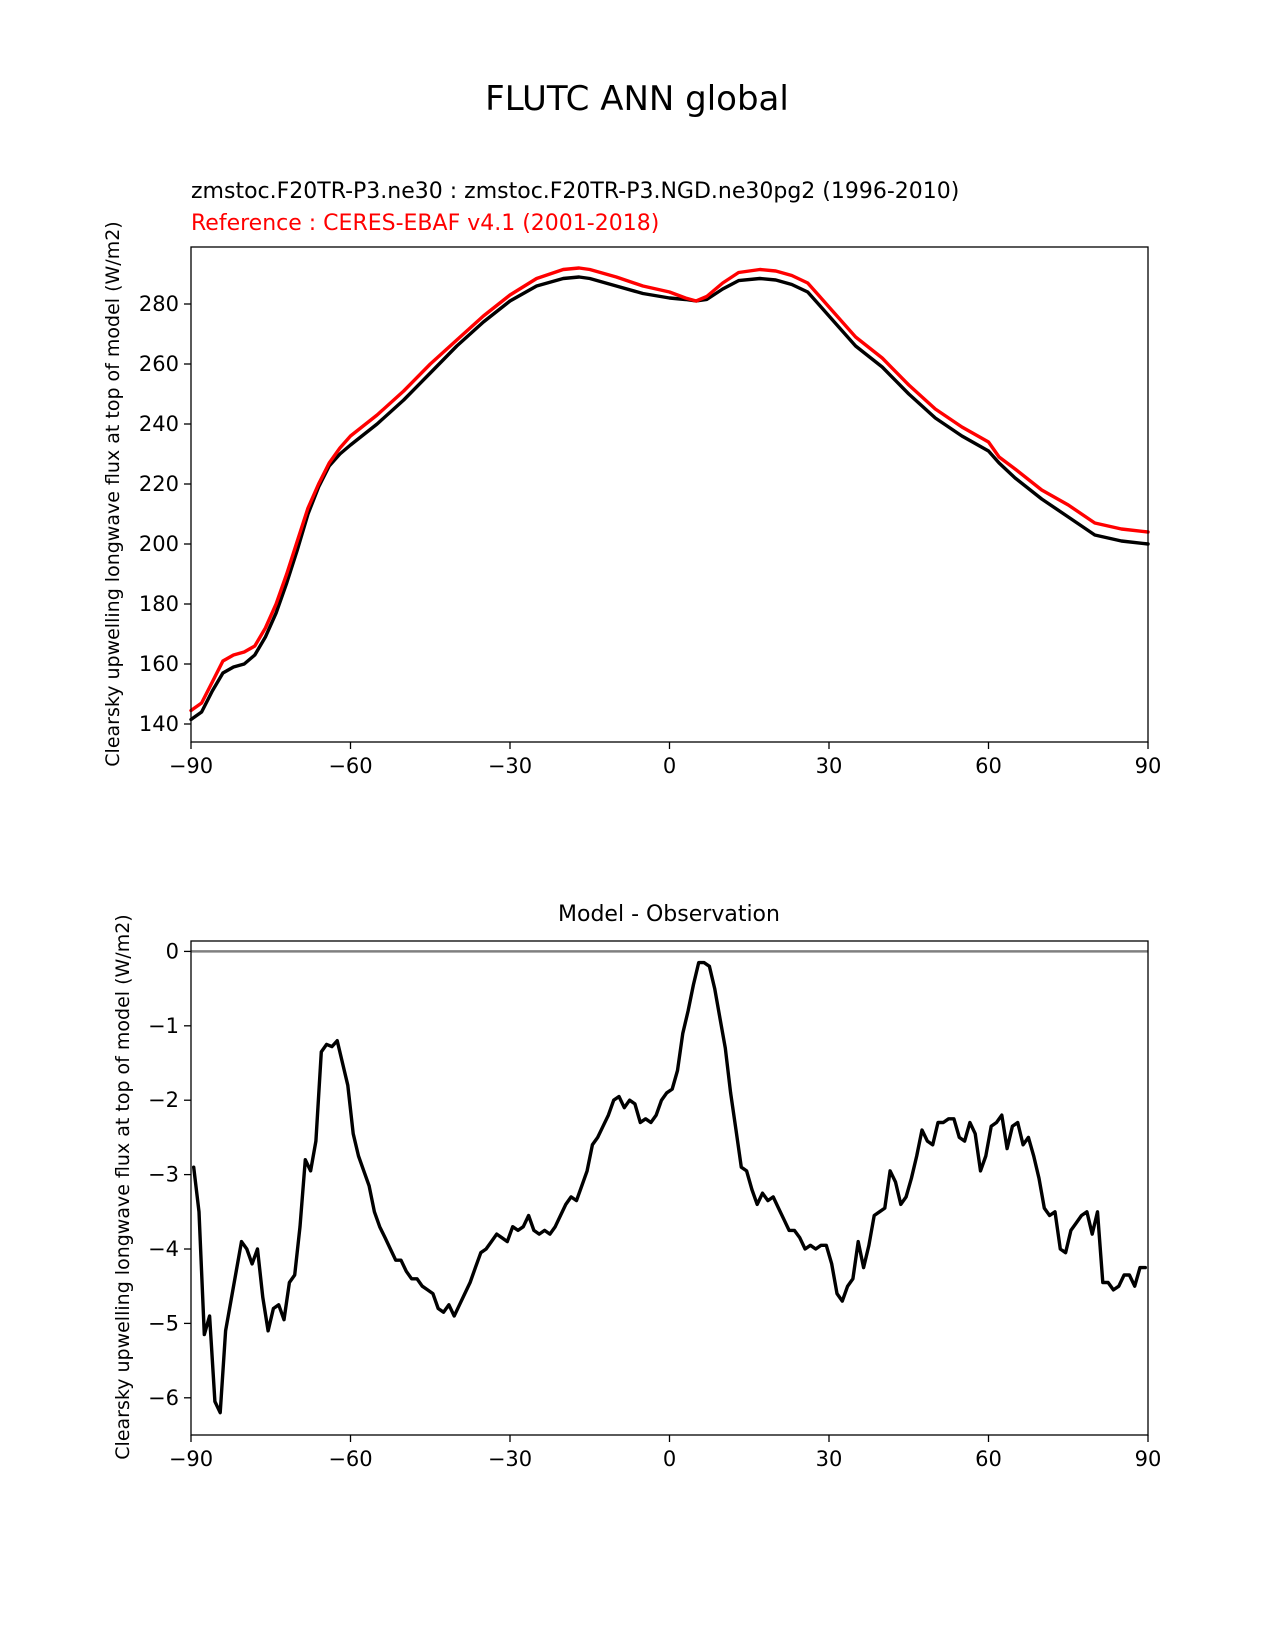  I want to click on top-x-tick-label: 30, so click(829, 766).